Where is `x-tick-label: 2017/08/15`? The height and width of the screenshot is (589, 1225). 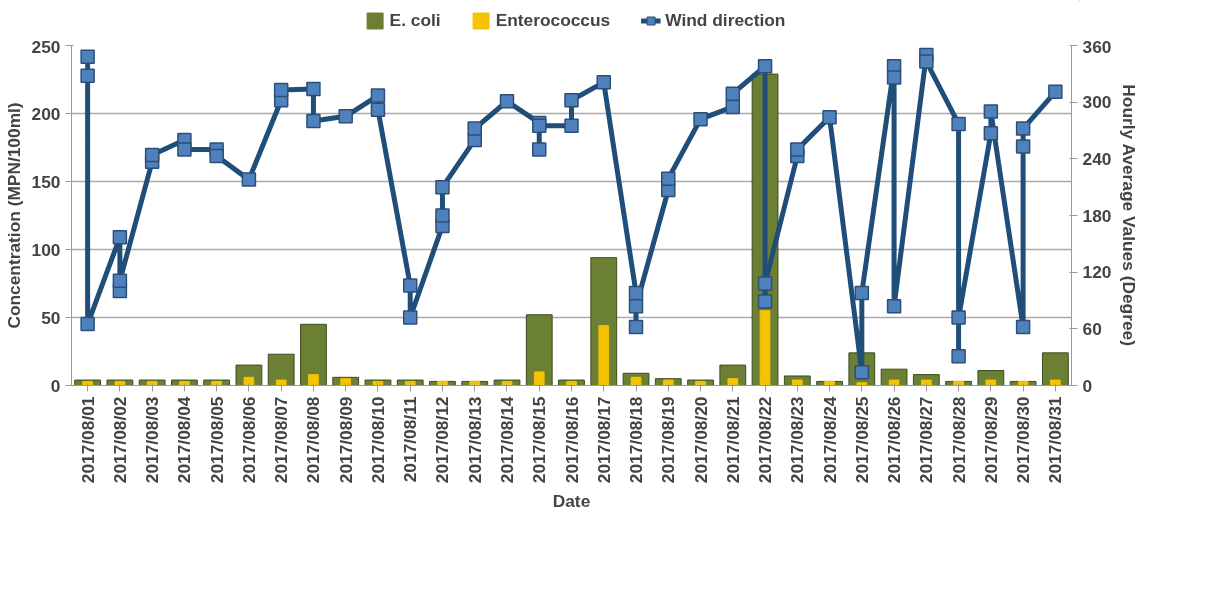
x-tick-label: 2017/08/15 is located at coordinates (539, 440).